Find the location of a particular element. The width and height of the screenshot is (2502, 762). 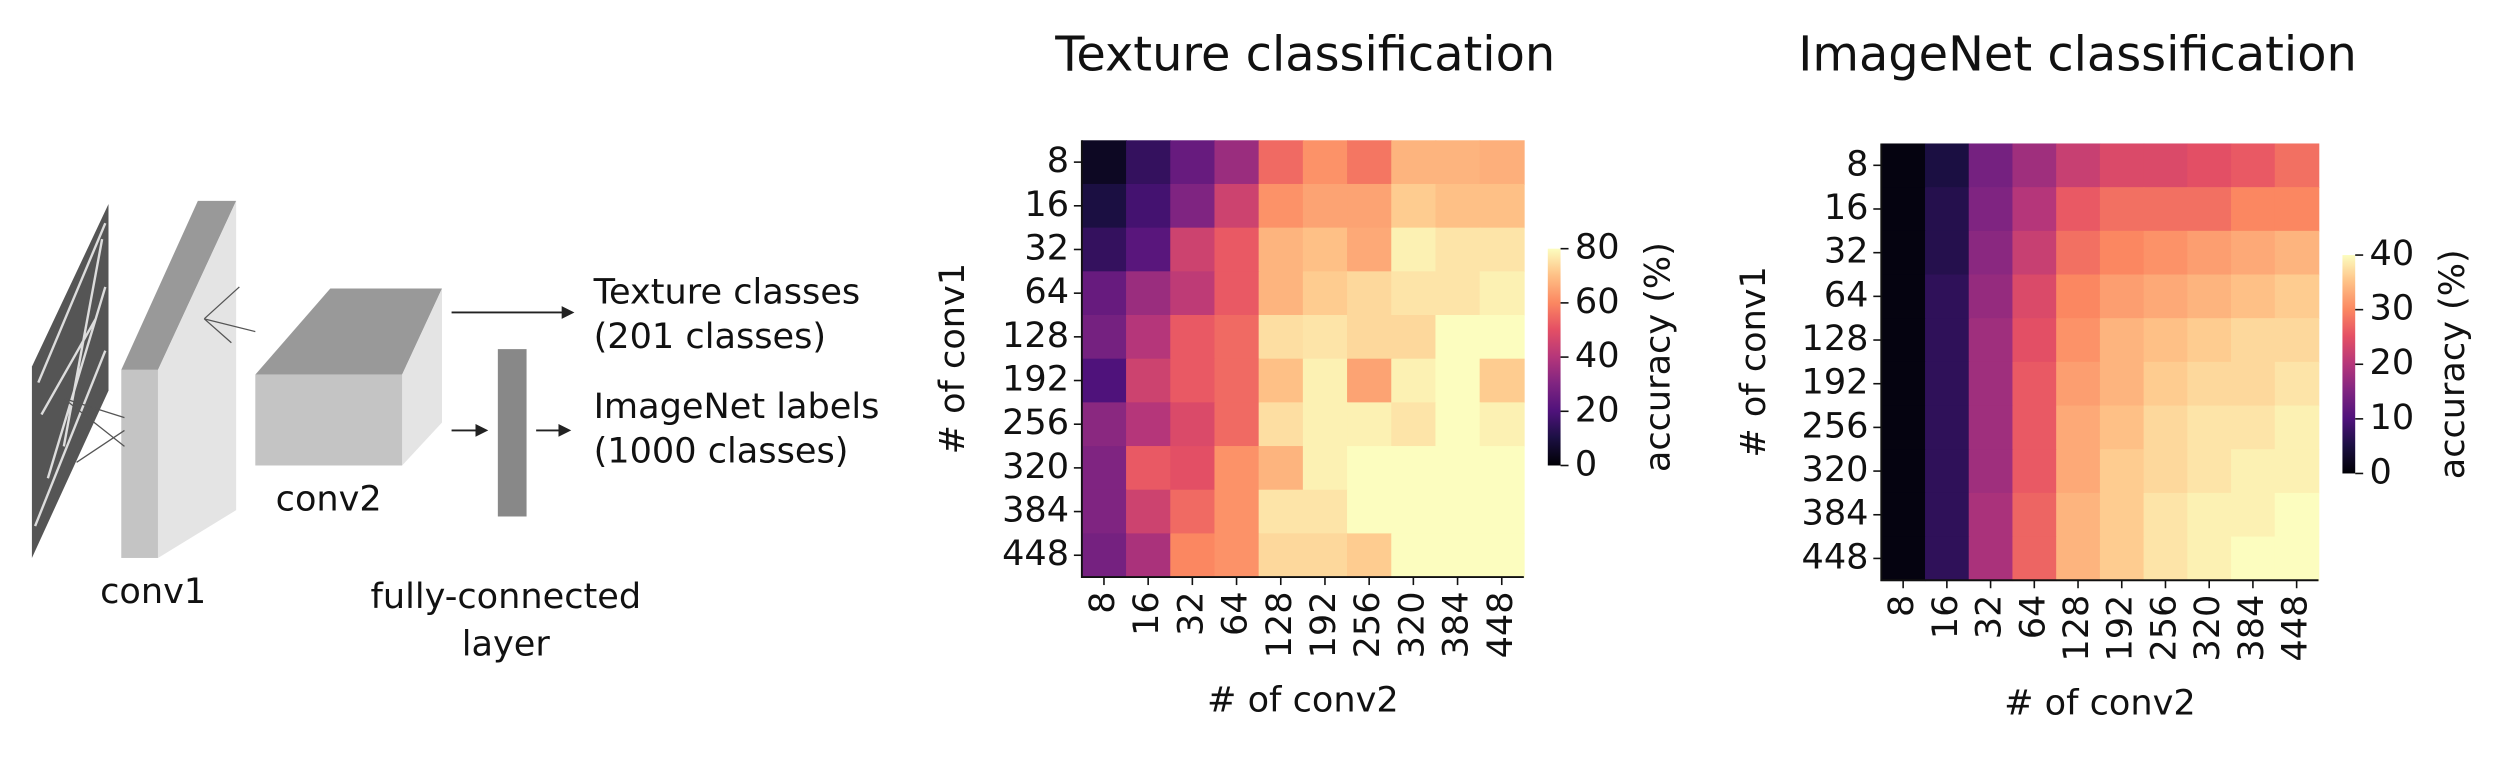

y-tick-label: 64 is located at coordinates (1846, 294).